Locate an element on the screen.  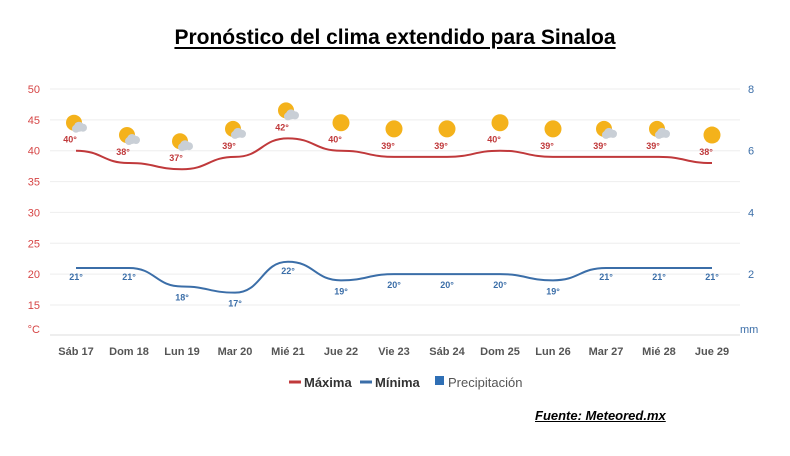
y-unit-right: mm is located at coordinates (749, 330).